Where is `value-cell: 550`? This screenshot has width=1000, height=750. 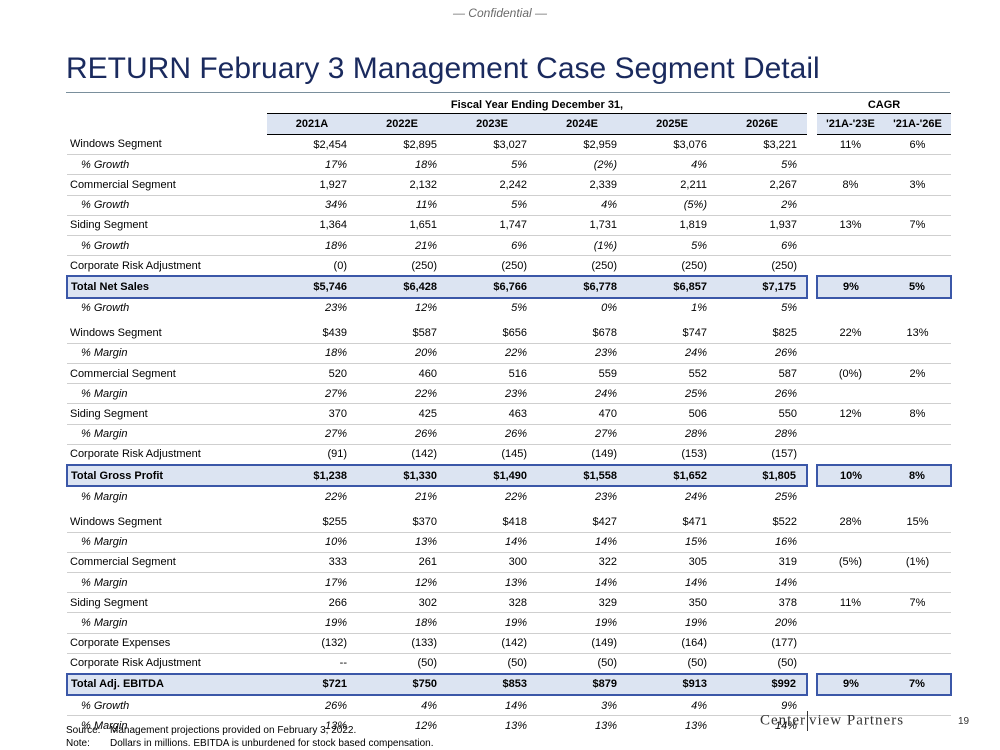
value-cell: 550 is located at coordinates (762, 414).